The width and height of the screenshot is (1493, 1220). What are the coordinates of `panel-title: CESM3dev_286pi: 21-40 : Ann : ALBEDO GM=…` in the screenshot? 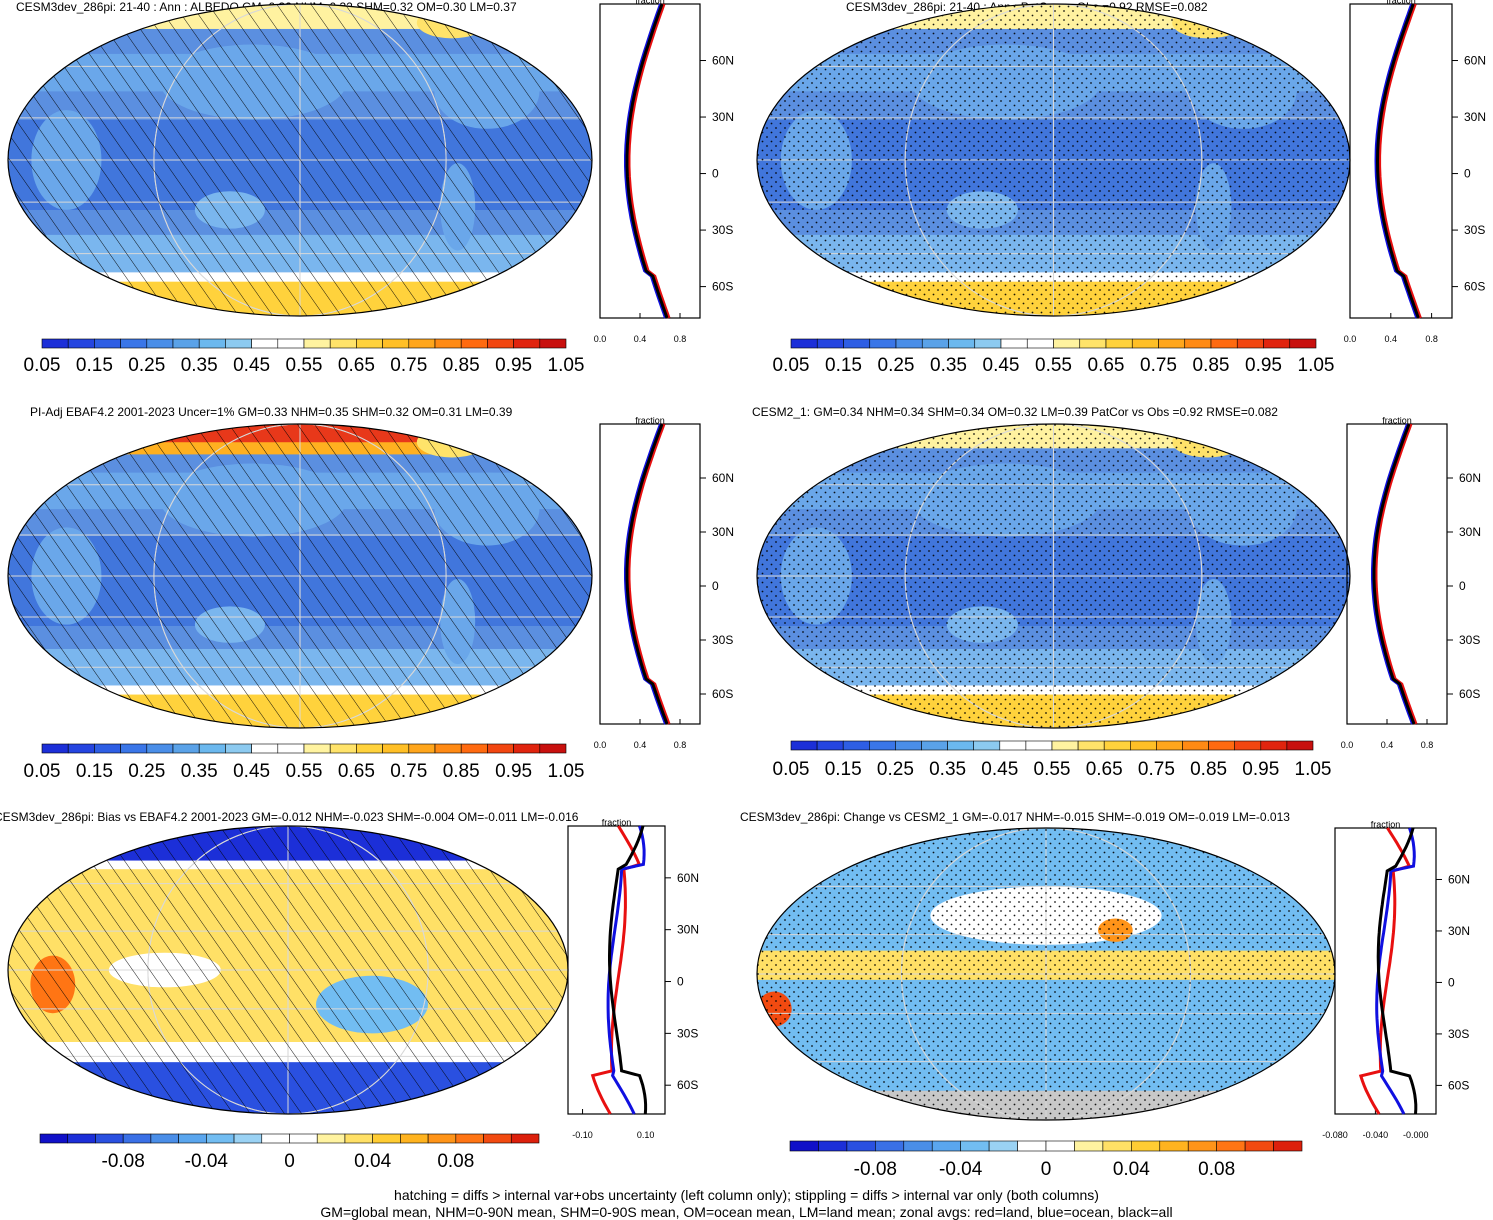 It's located at (266, 7).